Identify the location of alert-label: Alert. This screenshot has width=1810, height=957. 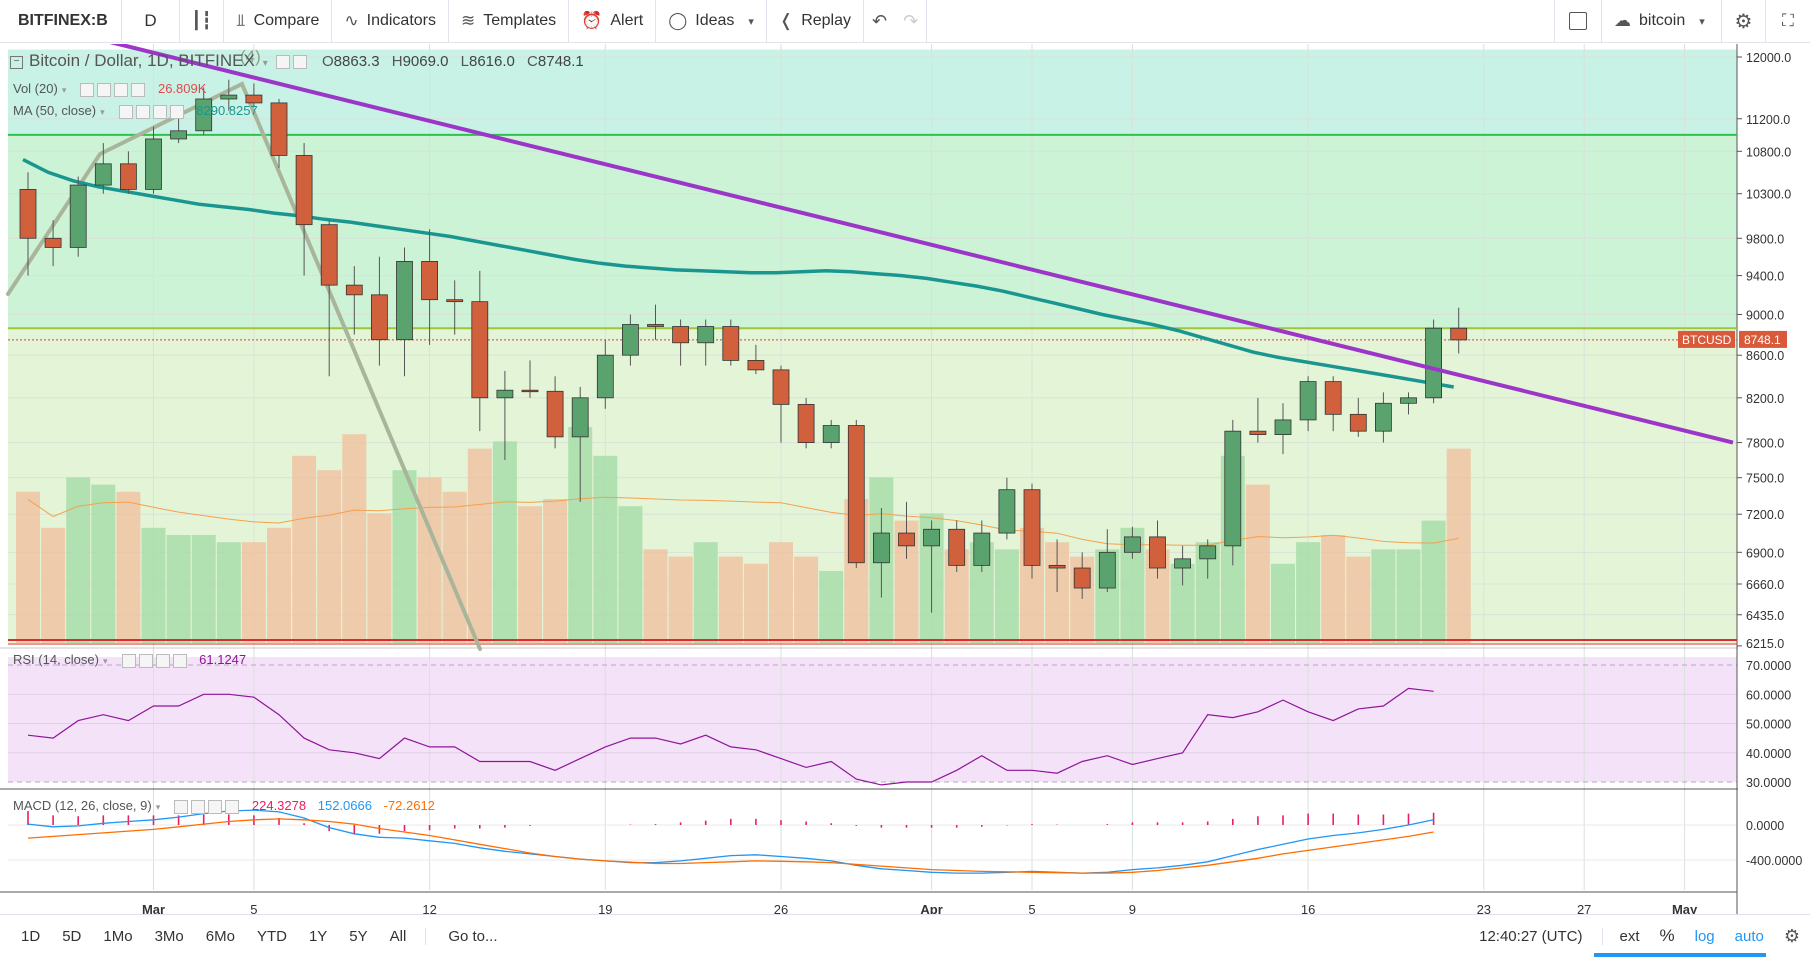
(627, 20).